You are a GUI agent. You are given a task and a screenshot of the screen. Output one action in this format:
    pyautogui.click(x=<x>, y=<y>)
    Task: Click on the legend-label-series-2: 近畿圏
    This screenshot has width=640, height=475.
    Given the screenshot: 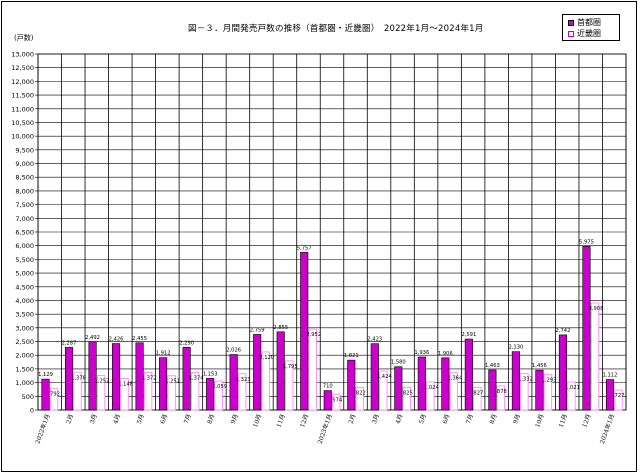 What is the action you would take?
    pyautogui.click(x=589, y=33)
    